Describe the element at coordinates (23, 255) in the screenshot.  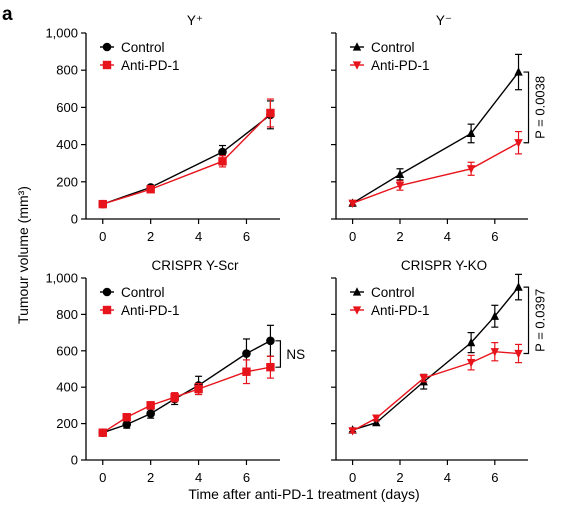
I see `y-axis-label: Tumour volume (mm³)` at that location.